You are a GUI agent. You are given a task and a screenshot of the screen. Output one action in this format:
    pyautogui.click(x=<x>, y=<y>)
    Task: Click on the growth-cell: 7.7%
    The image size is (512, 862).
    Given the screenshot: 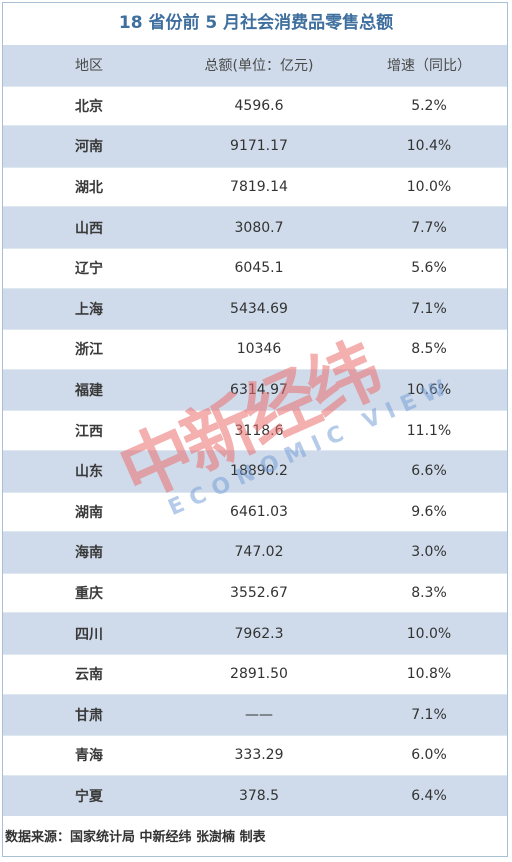 What is the action you would take?
    pyautogui.click(x=429, y=227)
    